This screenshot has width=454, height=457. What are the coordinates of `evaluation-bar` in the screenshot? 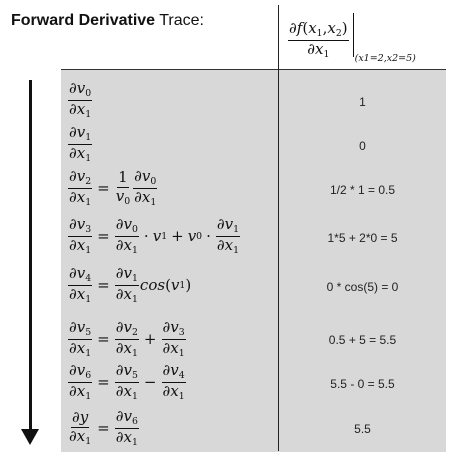 It's located at (353, 35).